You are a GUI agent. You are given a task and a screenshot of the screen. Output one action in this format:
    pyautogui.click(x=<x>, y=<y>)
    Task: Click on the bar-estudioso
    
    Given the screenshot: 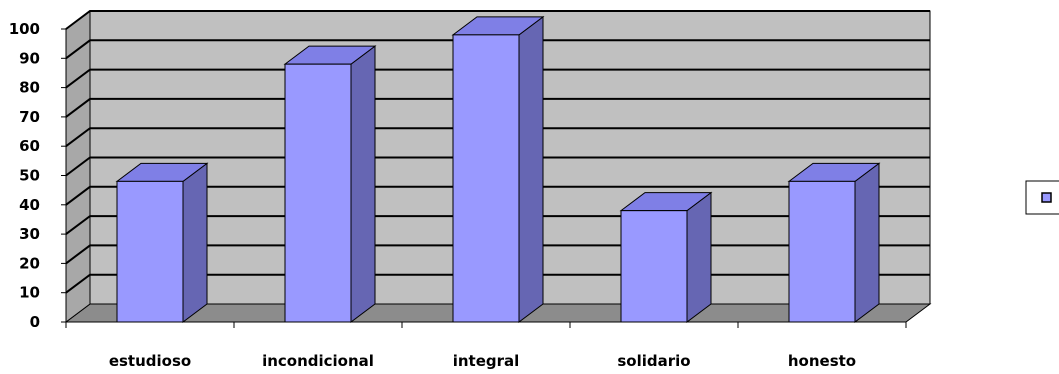 What is the action you would take?
    pyautogui.click(x=162, y=242)
    